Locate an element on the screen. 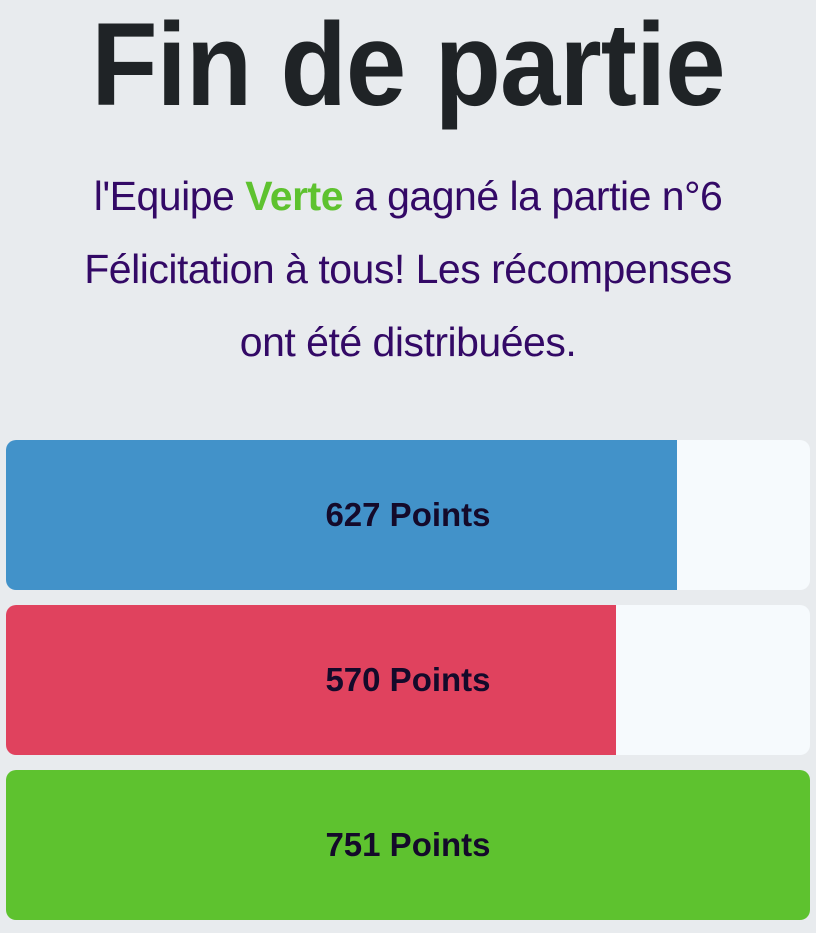  score-label: 627 Points is located at coordinates (408, 514).